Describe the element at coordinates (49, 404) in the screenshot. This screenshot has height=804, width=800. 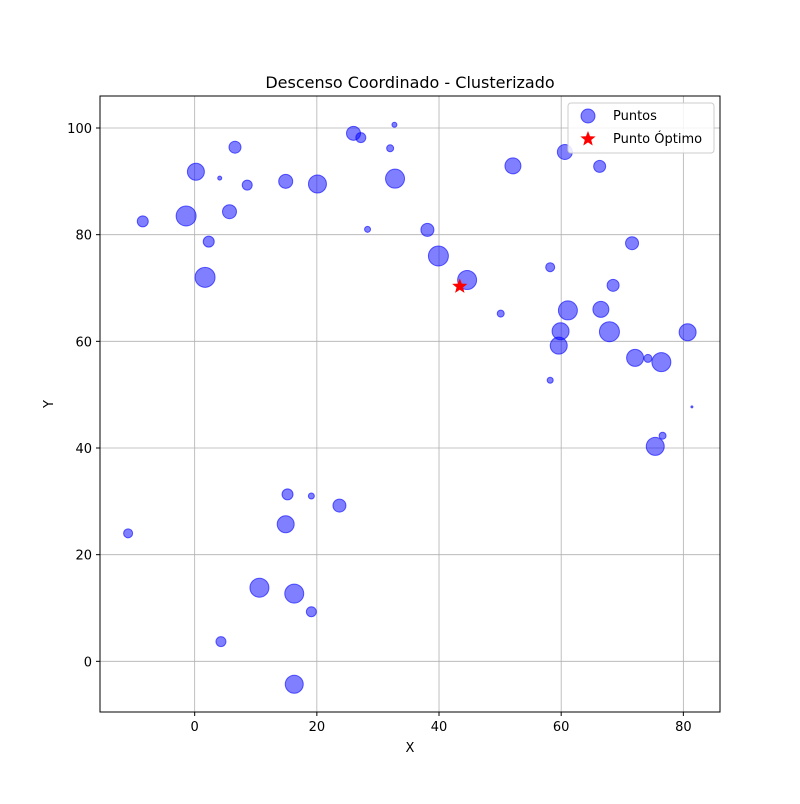
I see `y-axis-label: Y` at that location.